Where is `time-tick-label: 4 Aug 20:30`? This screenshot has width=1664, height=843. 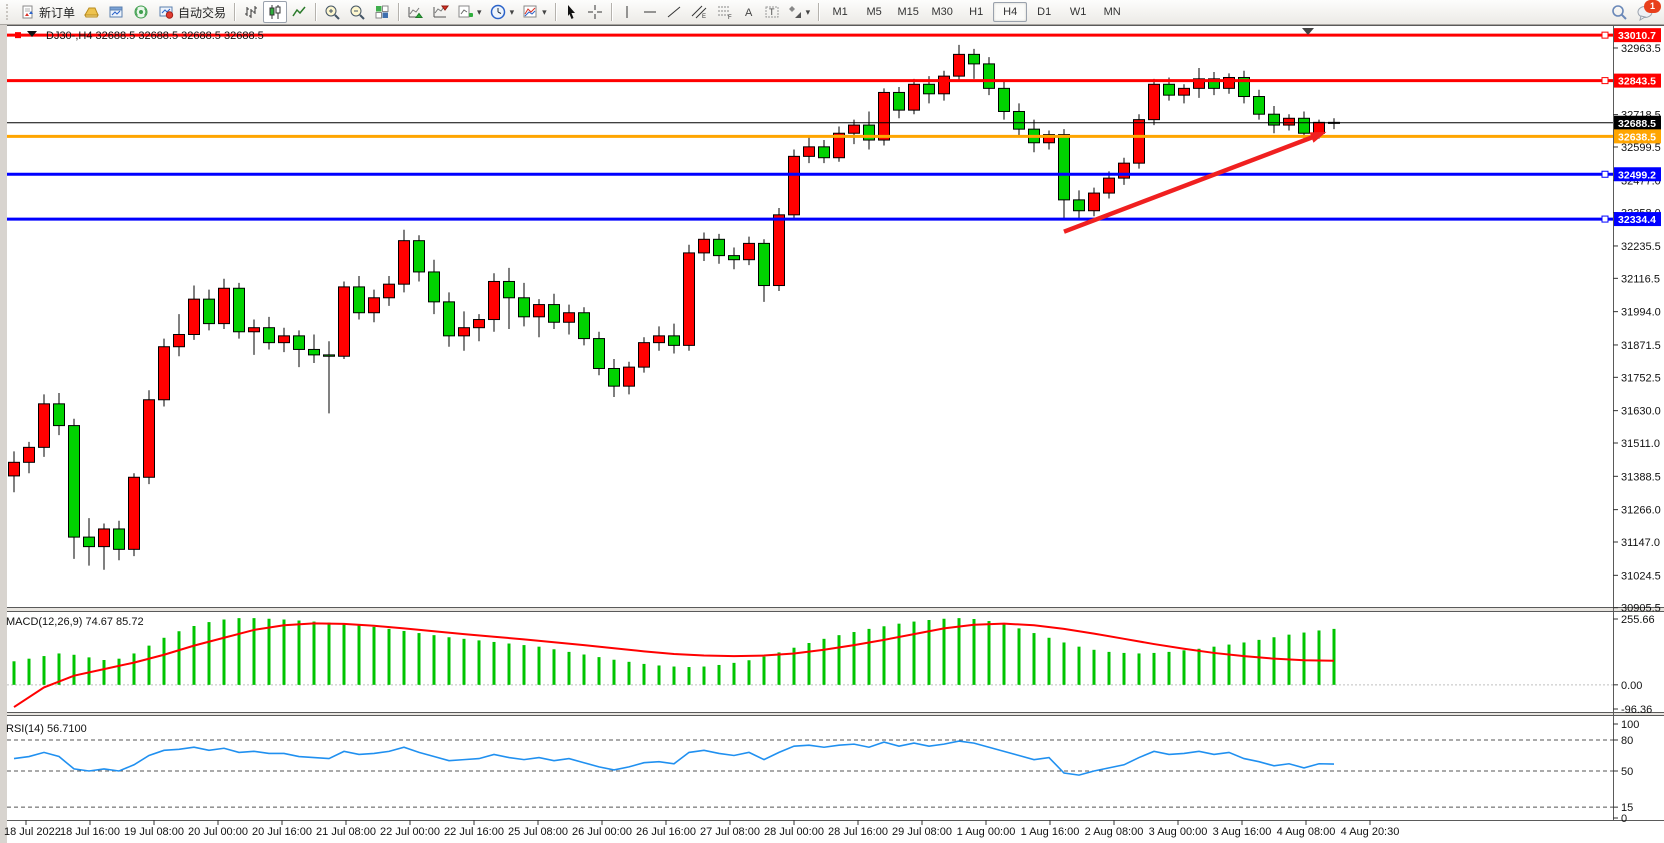 time-tick-label: 4 Aug 20:30 is located at coordinates (1370, 832).